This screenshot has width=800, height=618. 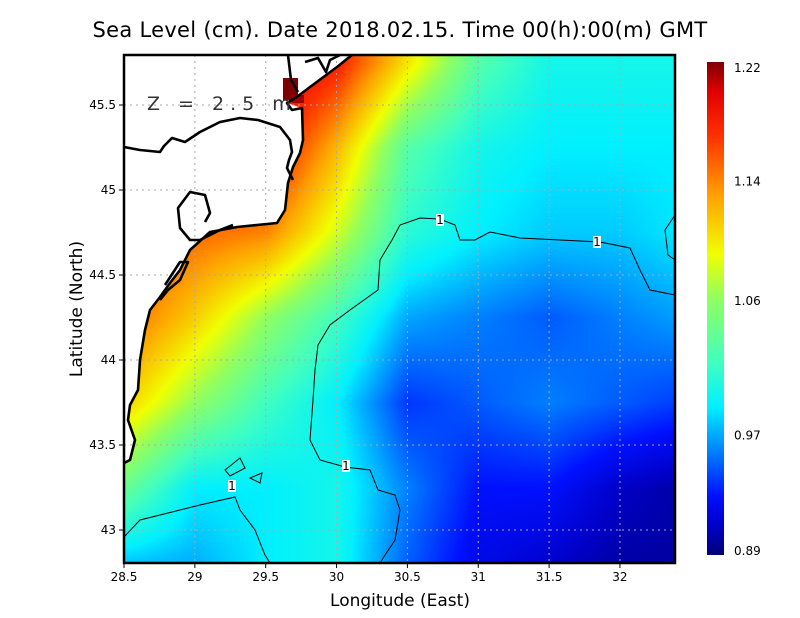 What do you see at coordinates (747, 301) in the screenshot?
I see `colorbar-tick-label: 1.06` at bounding box center [747, 301].